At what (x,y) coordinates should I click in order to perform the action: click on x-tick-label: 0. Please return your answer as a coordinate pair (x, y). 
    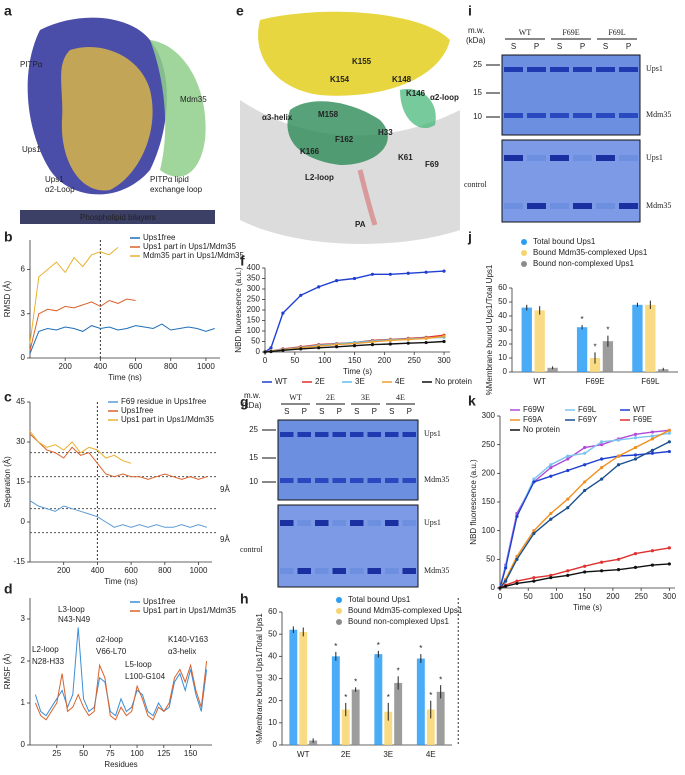
    Looking at the image, I should click on (500, 596).